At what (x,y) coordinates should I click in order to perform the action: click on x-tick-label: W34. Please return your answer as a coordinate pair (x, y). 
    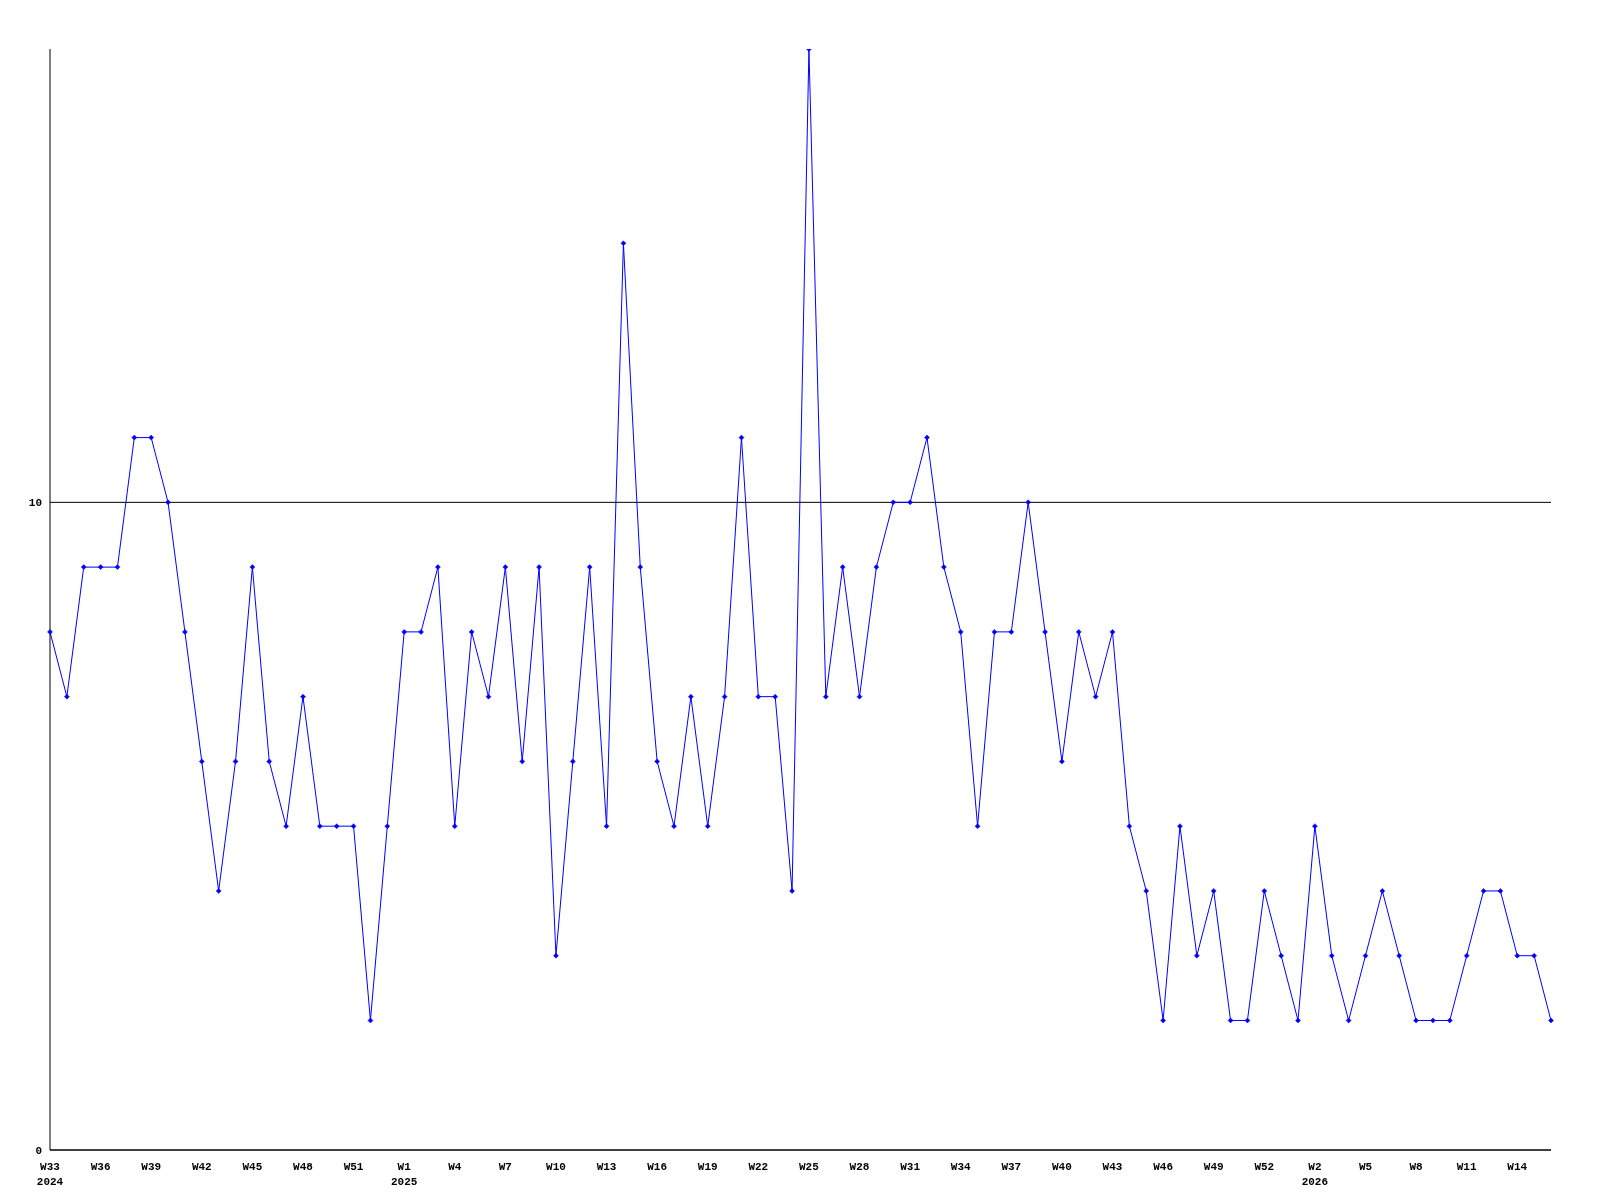
    Looking at the image, I should click on (961, 1167).